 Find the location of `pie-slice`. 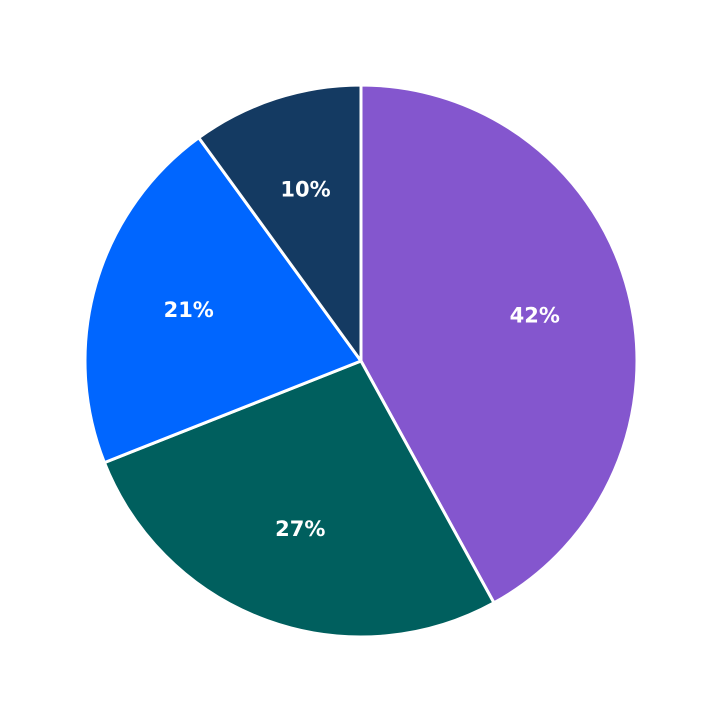

pie-slice is located at coordinates (280, 223).